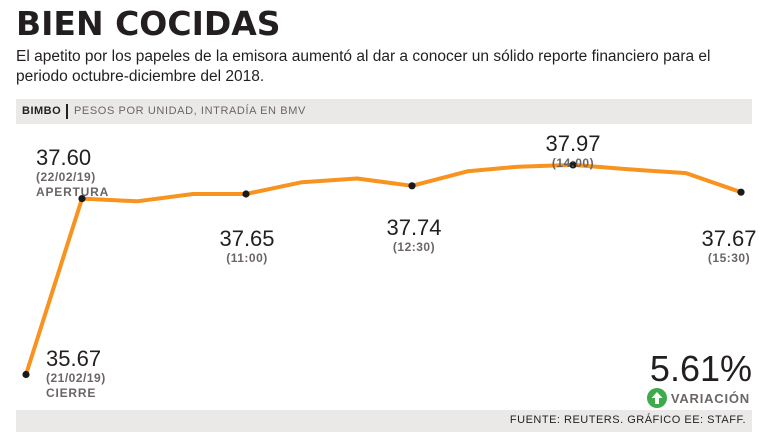  Describe the element at coordinates (414, 247) in the screenshot. I see `time-1230: (12:30)` at that location.